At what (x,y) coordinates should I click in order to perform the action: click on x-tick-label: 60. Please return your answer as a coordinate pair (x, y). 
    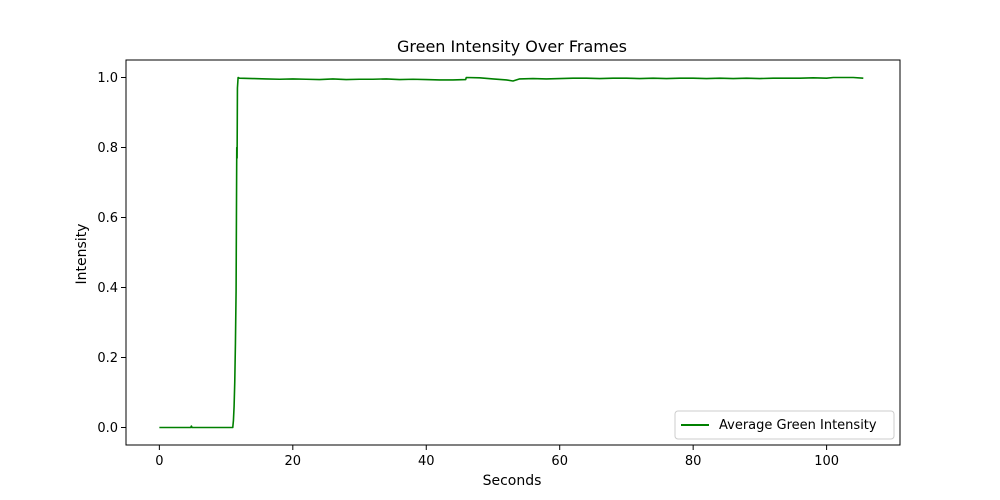
    Looking at the image, I should click on (559, 461).